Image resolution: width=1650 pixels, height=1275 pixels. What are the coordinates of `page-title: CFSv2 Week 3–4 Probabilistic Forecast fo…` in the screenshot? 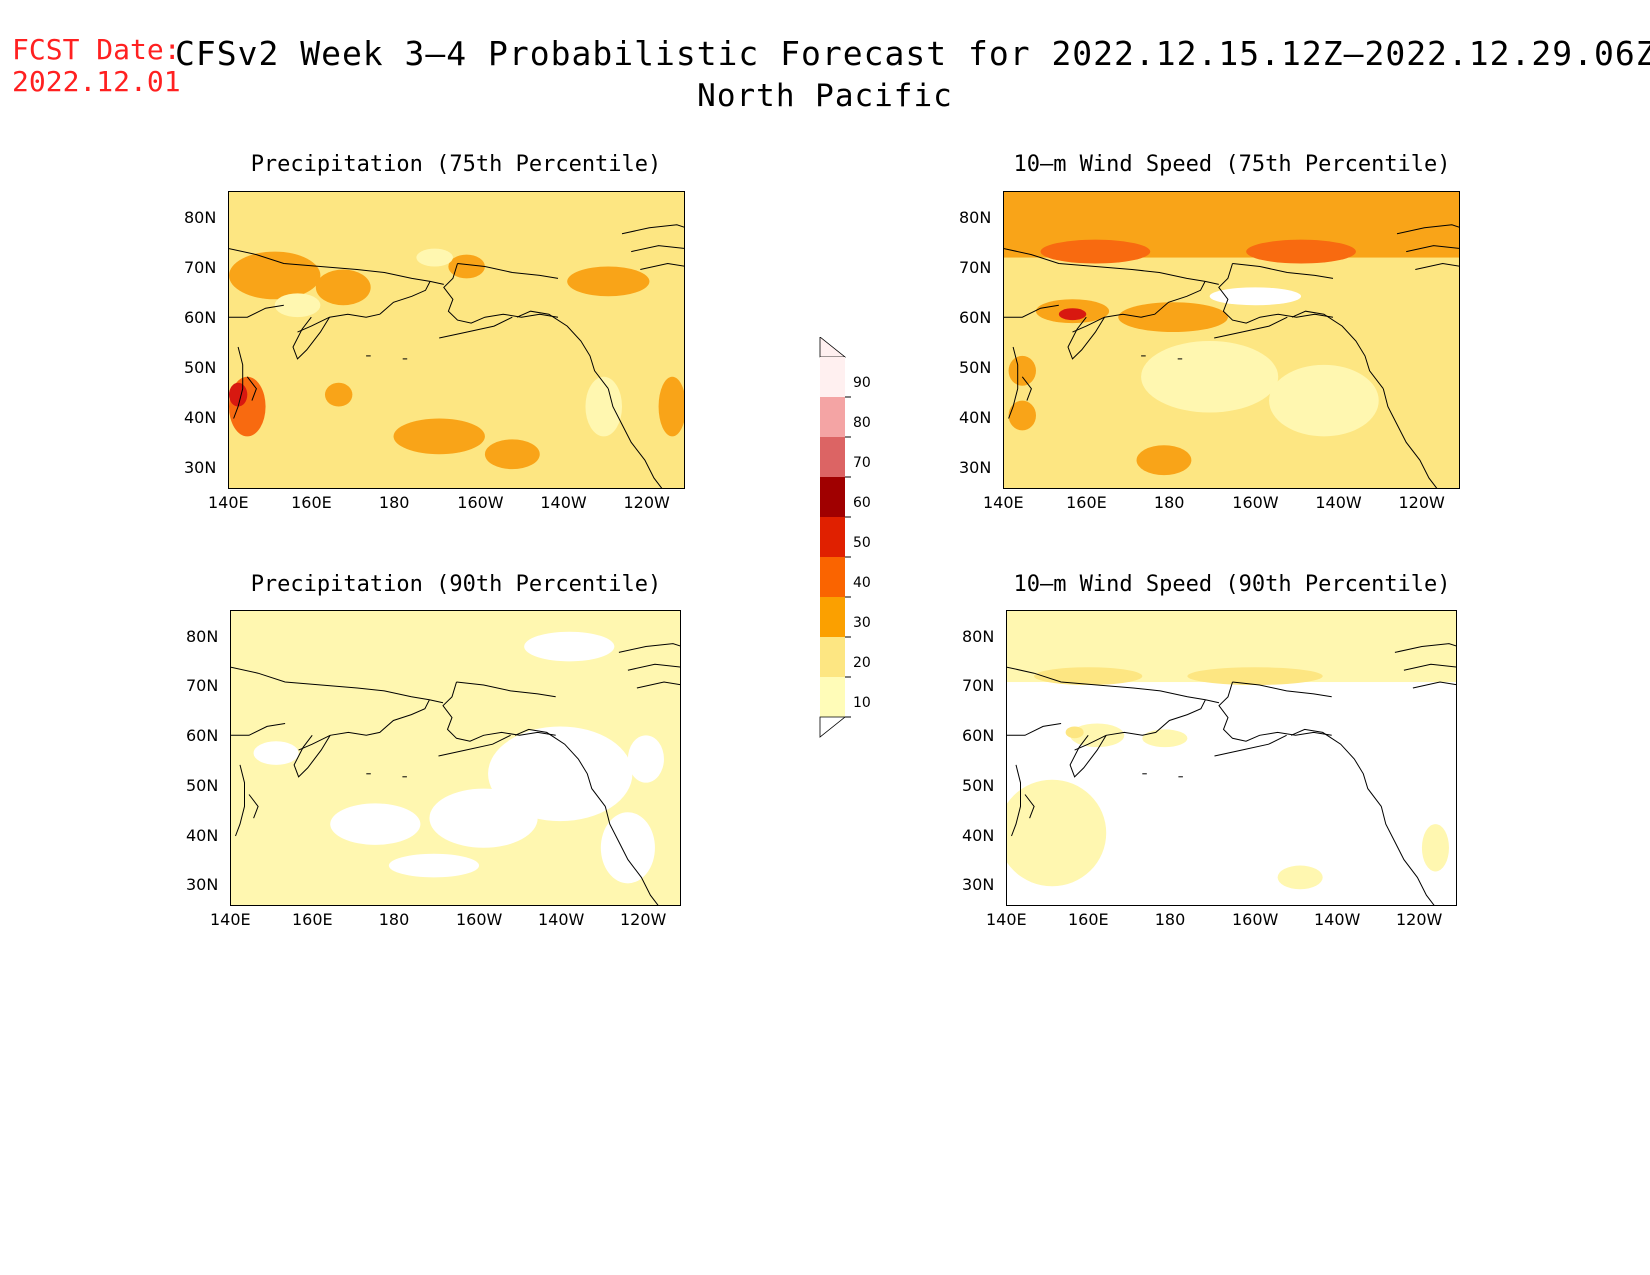 It's located at (912, 53).